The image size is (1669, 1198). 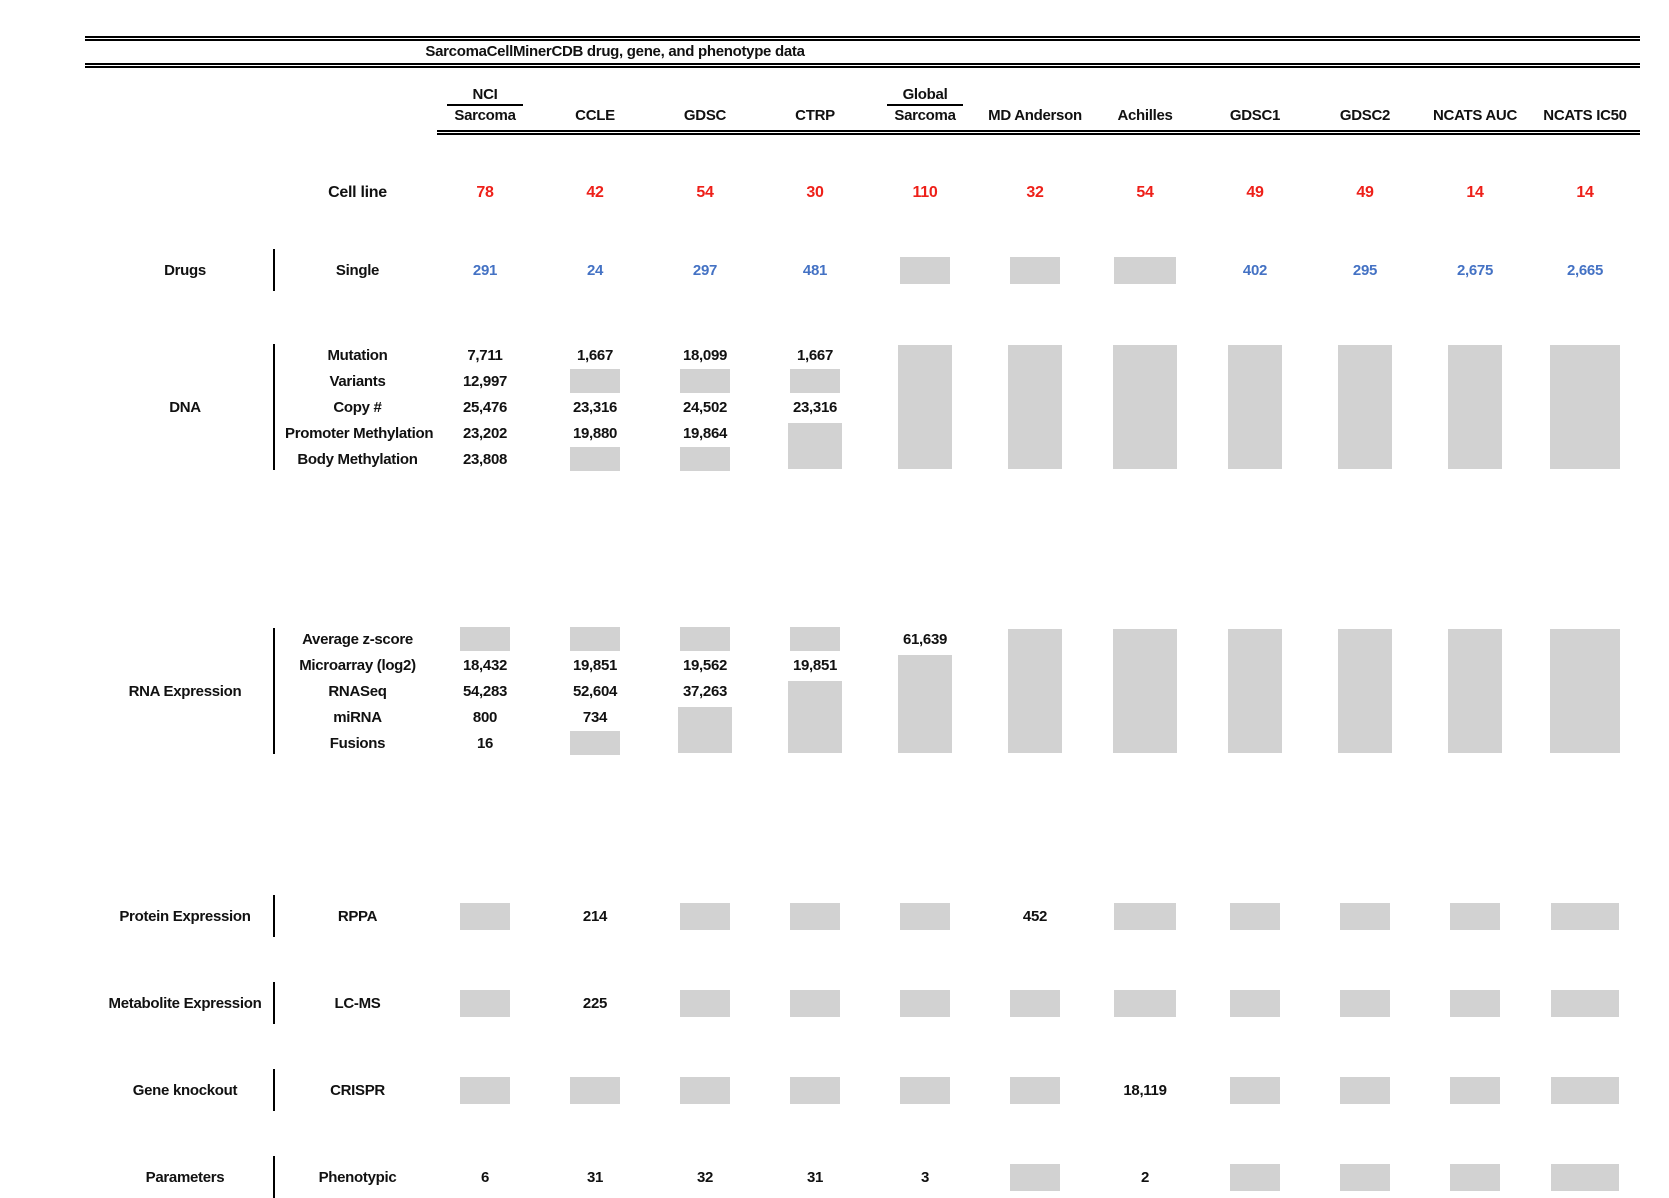 What do you see at coordinates (1475, 192) in the screenshot?
I see `cell-line-count: 14` at bounding box center [1475, 192].